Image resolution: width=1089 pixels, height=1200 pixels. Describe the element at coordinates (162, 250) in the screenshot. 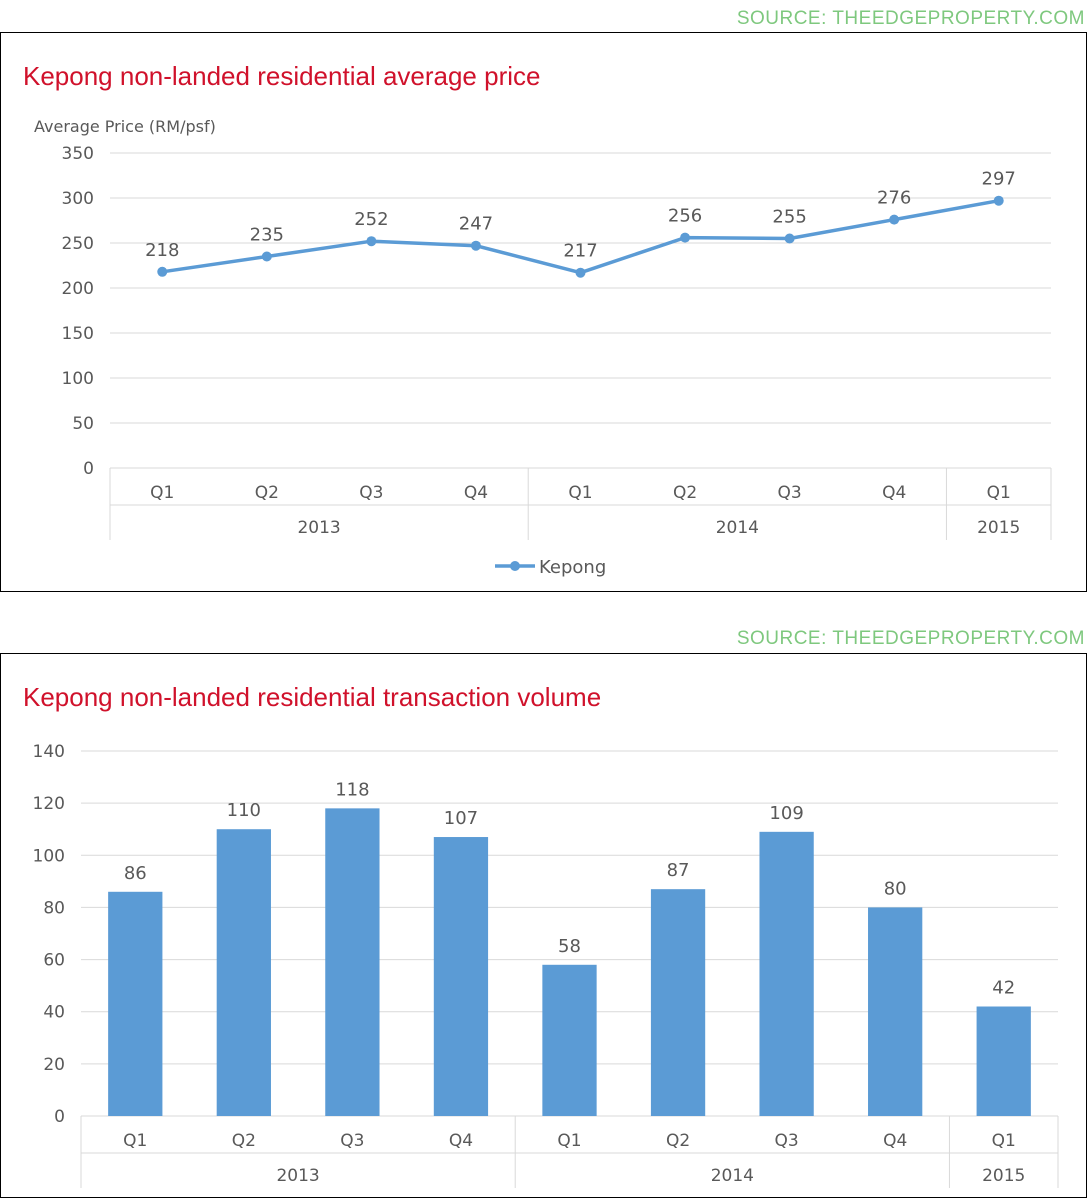

I see `data-label: 218` at that location.